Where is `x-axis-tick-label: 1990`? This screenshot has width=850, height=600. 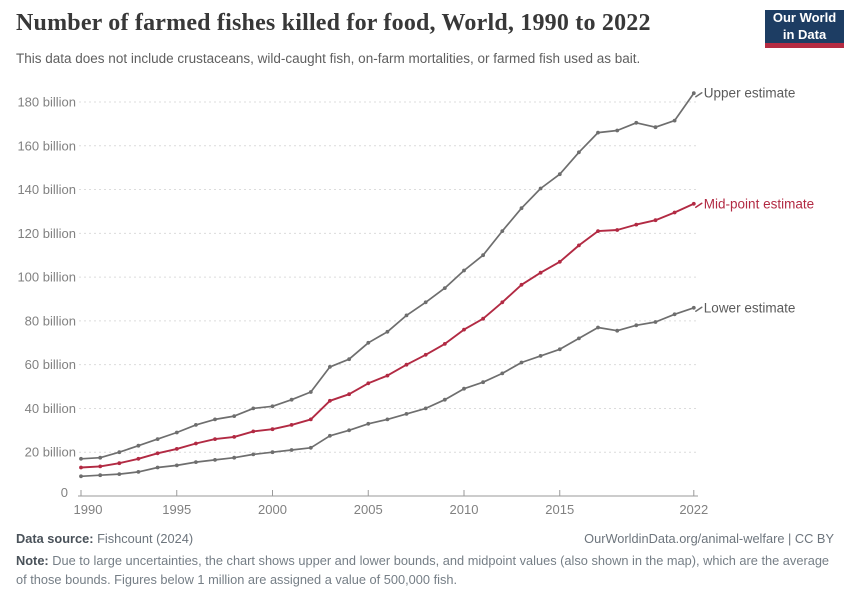 x-axis-tick-label: 1990 is located at coordinates (88, 509).